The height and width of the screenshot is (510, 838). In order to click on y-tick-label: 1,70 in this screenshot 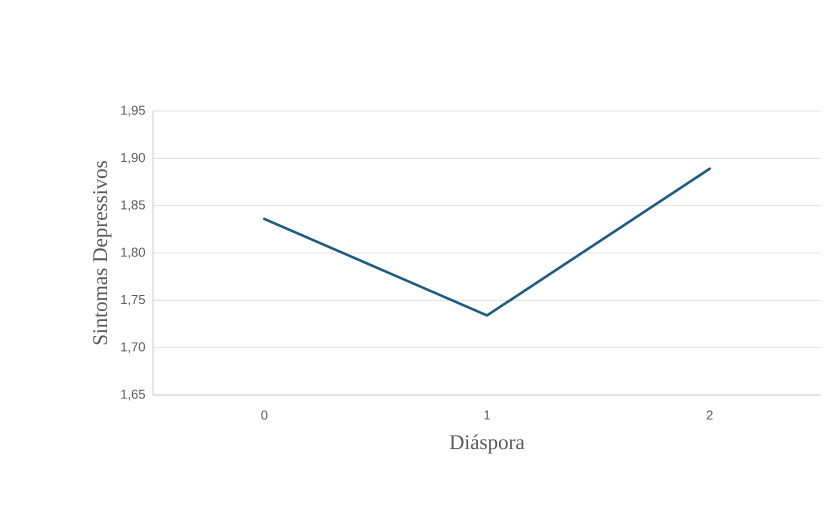, I will do `click(133, 347)`.